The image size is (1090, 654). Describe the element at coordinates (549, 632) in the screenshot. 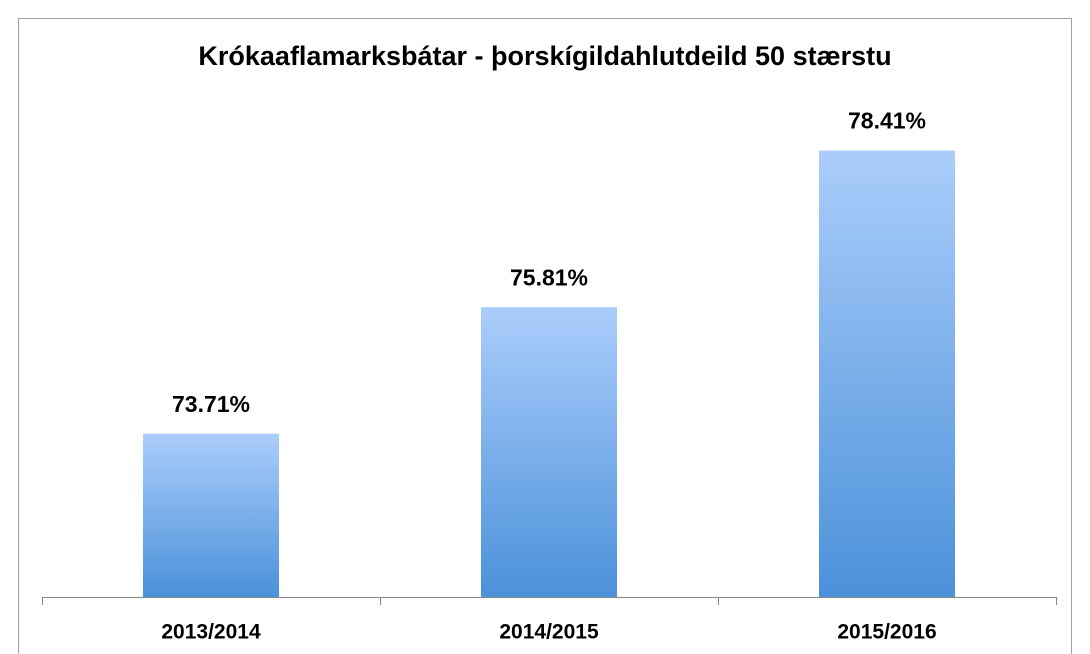

I see `x-tick-label: 2014/2015` at that location.